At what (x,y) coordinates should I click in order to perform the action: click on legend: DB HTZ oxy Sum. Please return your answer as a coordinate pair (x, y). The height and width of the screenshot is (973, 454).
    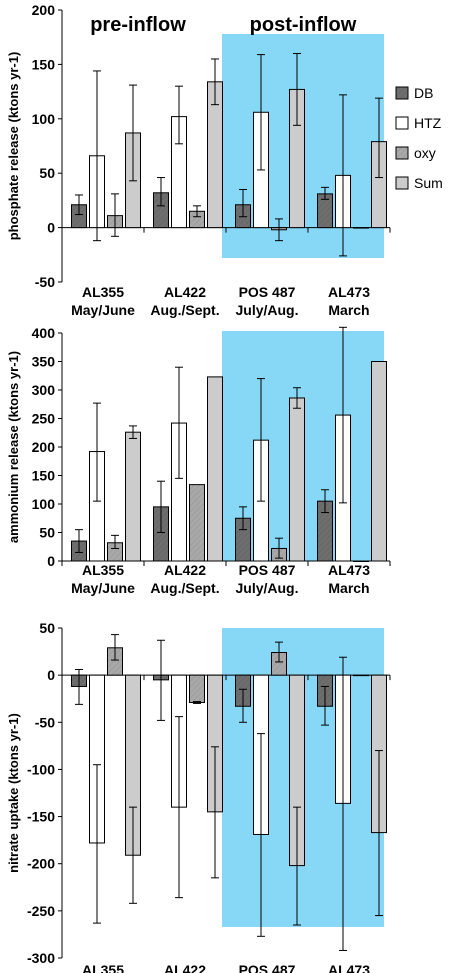
    Looking at the image, I should click on (419, 138).